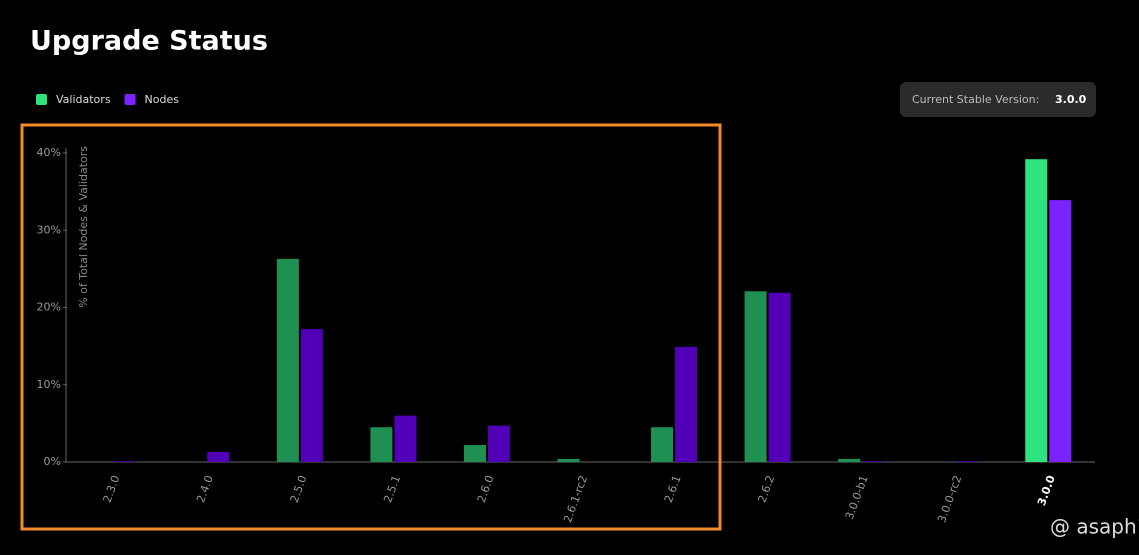 This screenshot has height=555, width=1139. I want to click on stable-version-badge, so click(998, 99).